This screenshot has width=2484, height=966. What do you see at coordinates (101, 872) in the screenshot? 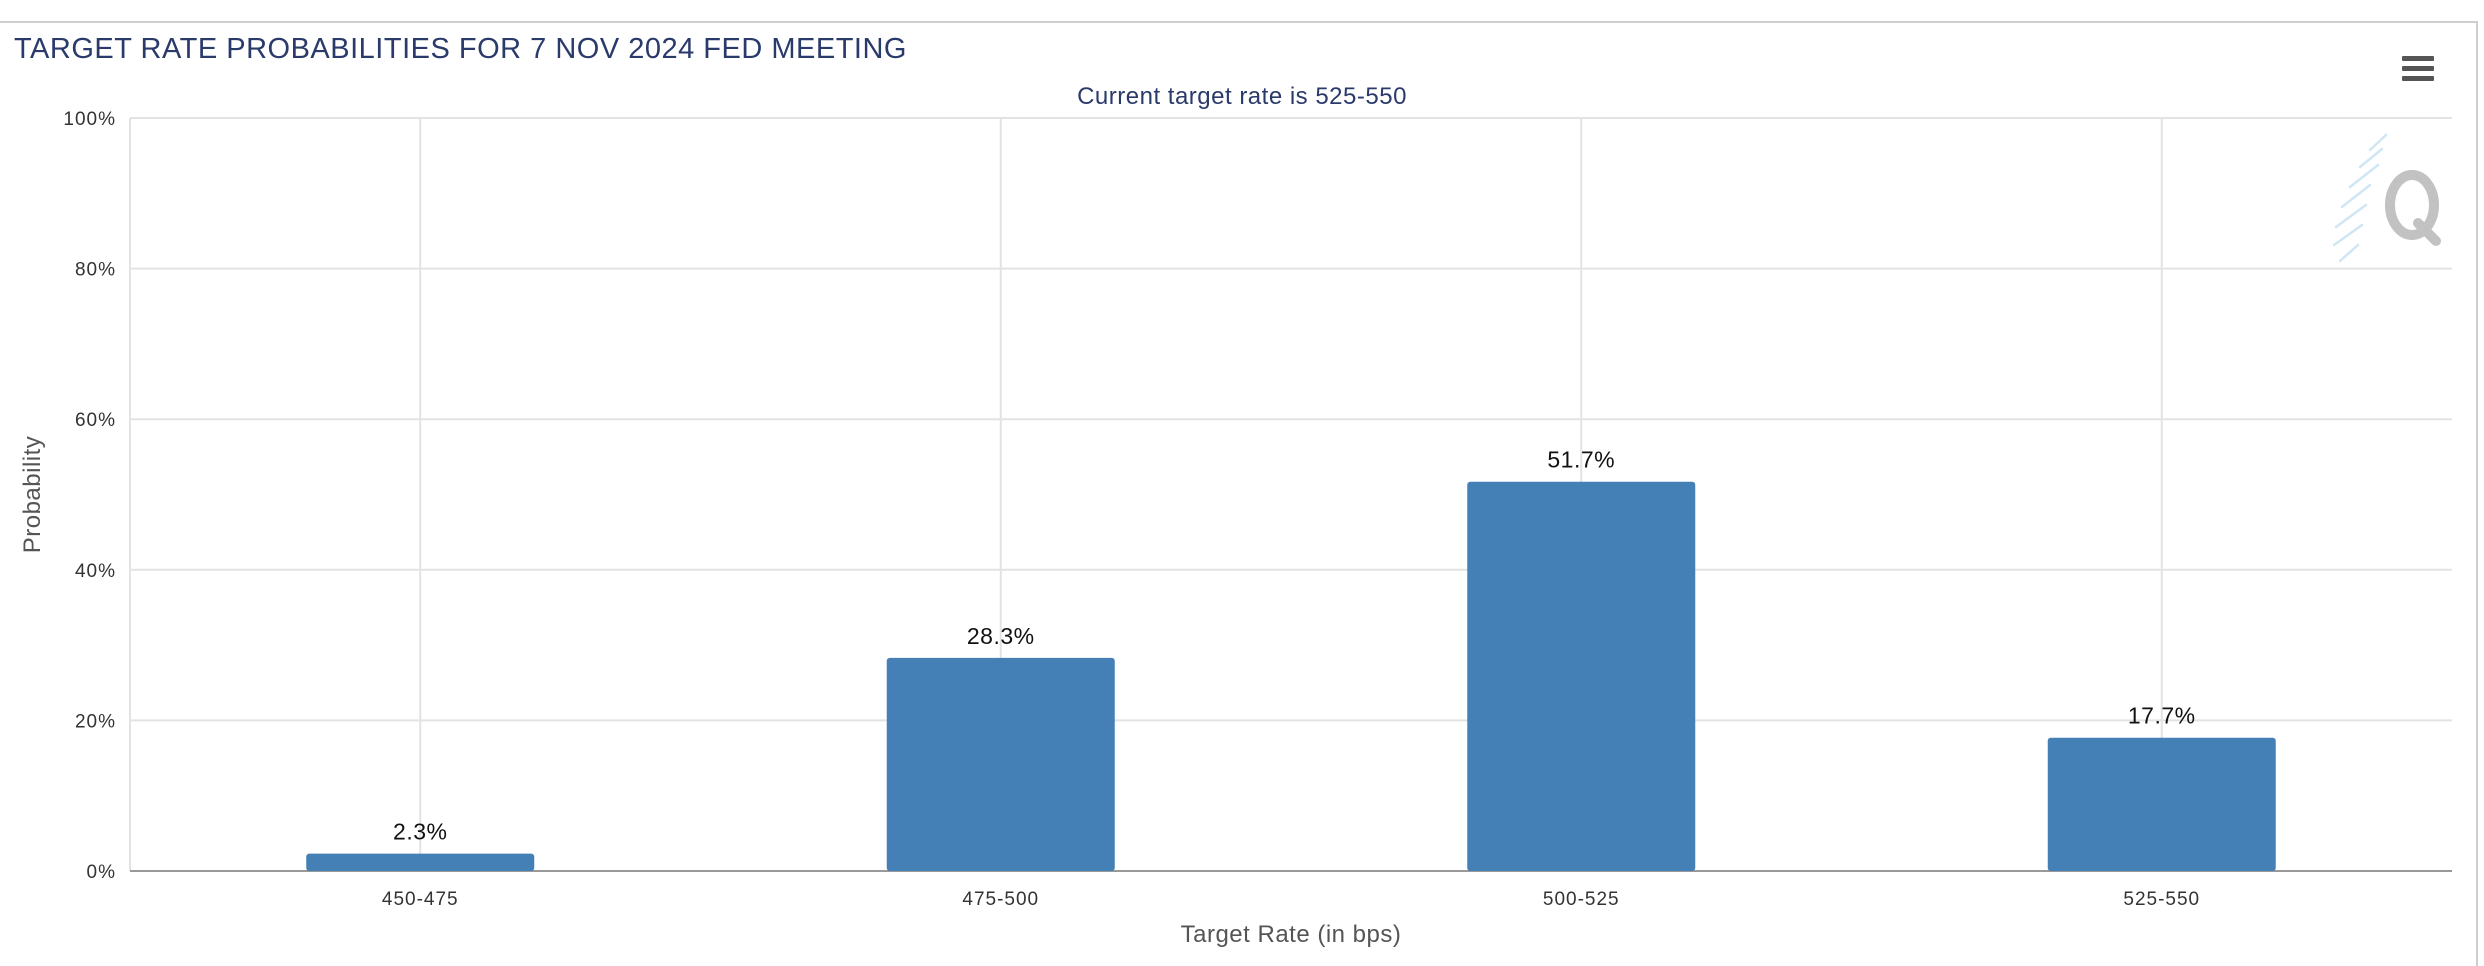
I see `y-tick-label: 0%` at bounding box center [101, 872].